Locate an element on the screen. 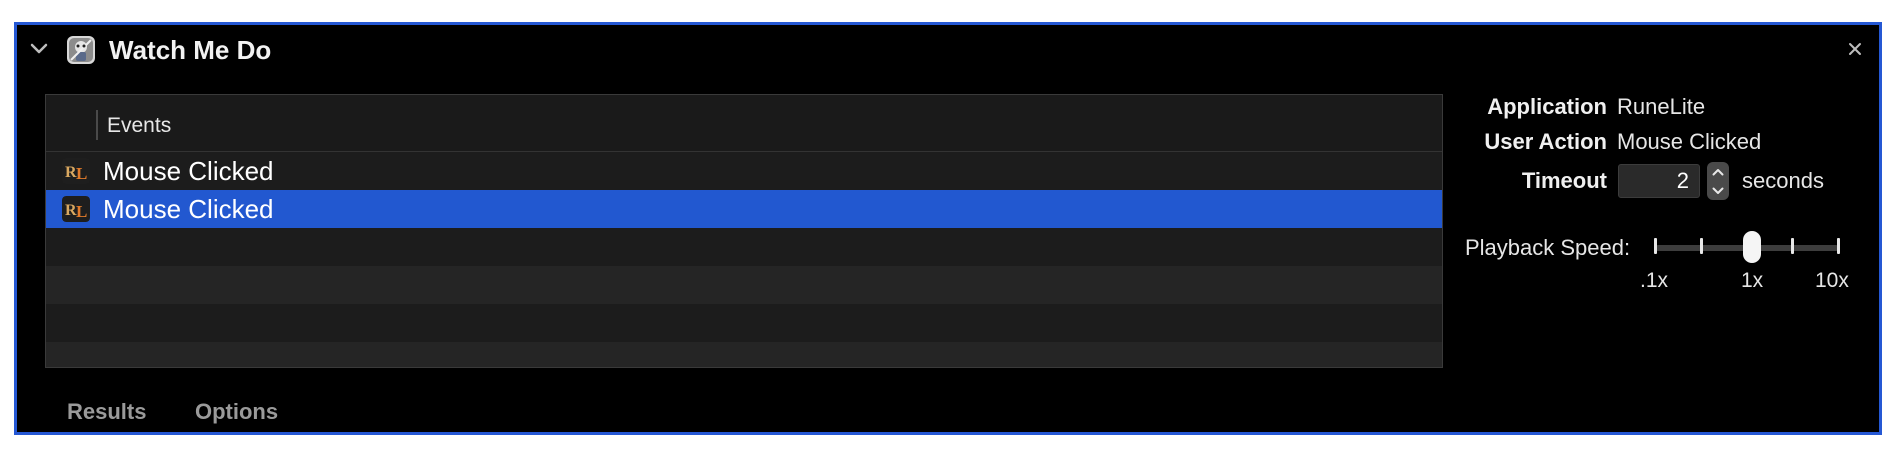 Image resolution: width=1896 pixels, height=458 pixels. timeout-stepper is located at coordinates (1718, 181).